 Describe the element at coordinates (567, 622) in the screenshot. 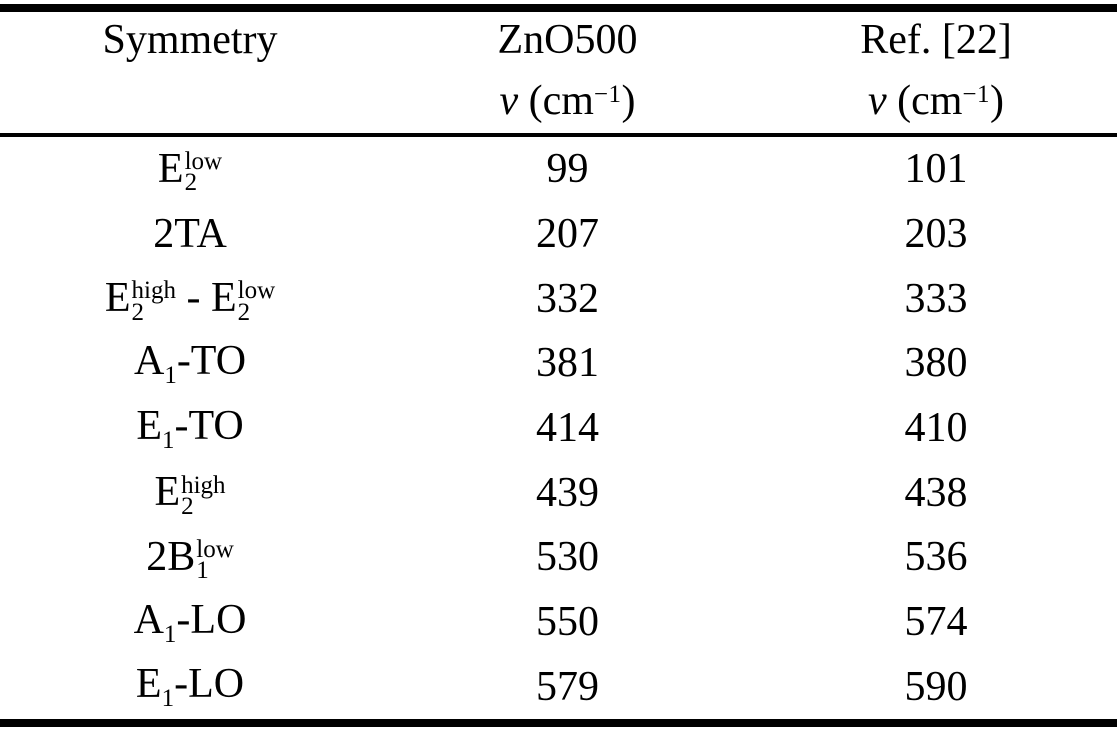

I see `zno500-value-cell: 550` at that location.